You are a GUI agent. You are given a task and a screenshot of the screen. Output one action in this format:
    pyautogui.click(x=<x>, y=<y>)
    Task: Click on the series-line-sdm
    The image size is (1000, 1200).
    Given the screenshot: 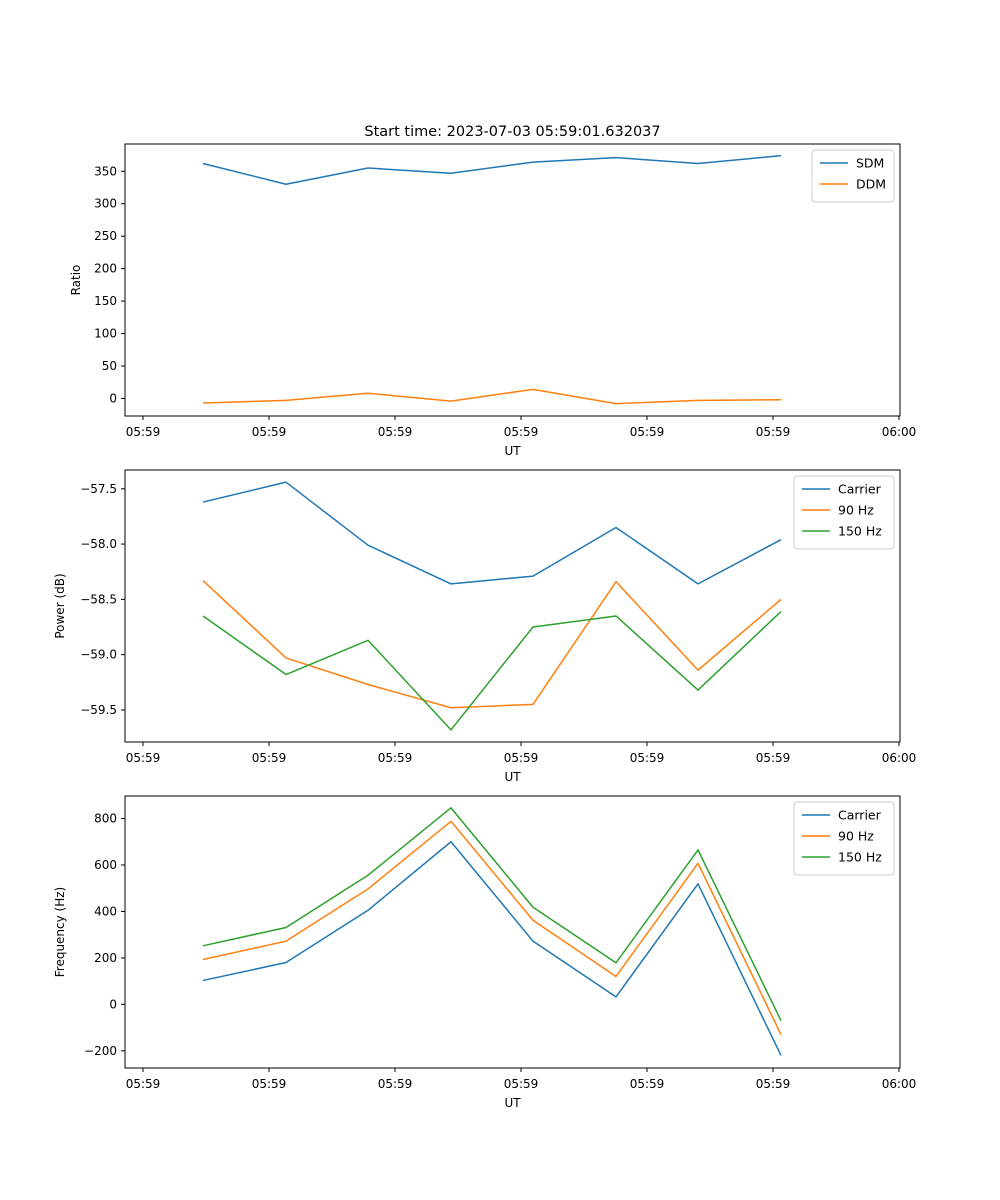 What is the action you would take?
    pyautogui.click(x=492, y=169)
    